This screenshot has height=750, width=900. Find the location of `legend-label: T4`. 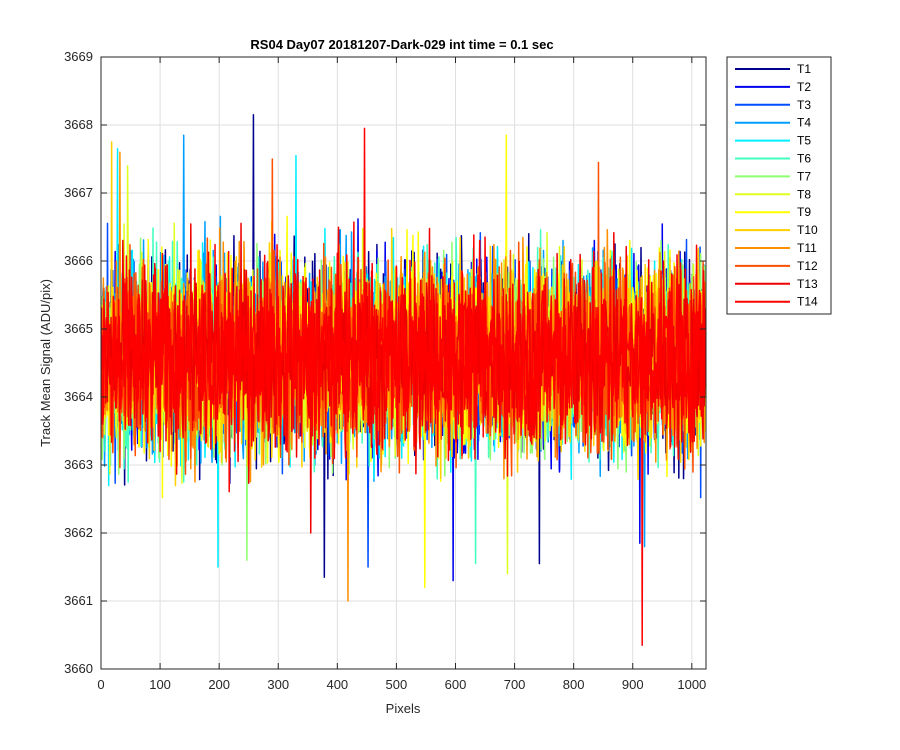

legend-label: T4 is located at coordinates (804, 123).